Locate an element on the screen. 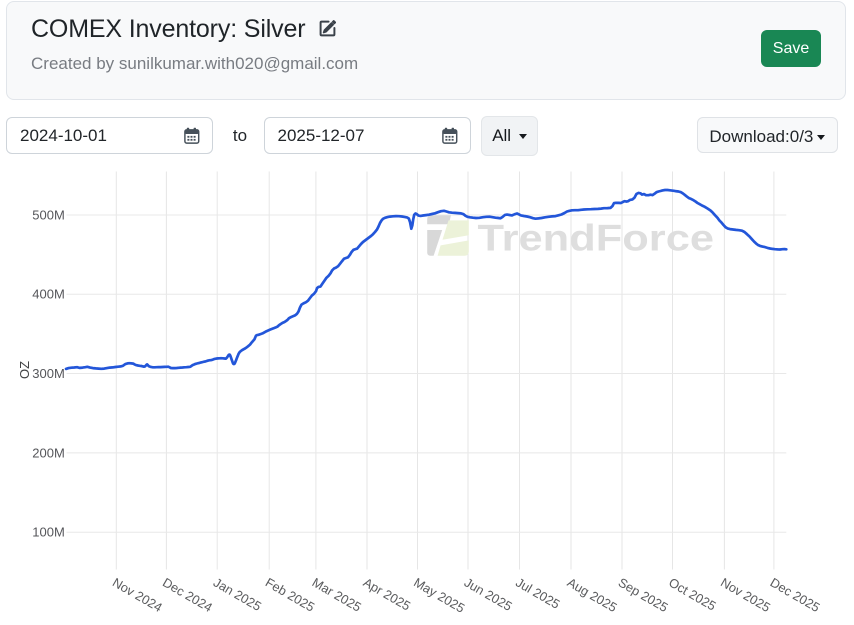 This screenshot has width=854, height=625. svg-text: Nov 2025 is located at coordinates (745, 595).